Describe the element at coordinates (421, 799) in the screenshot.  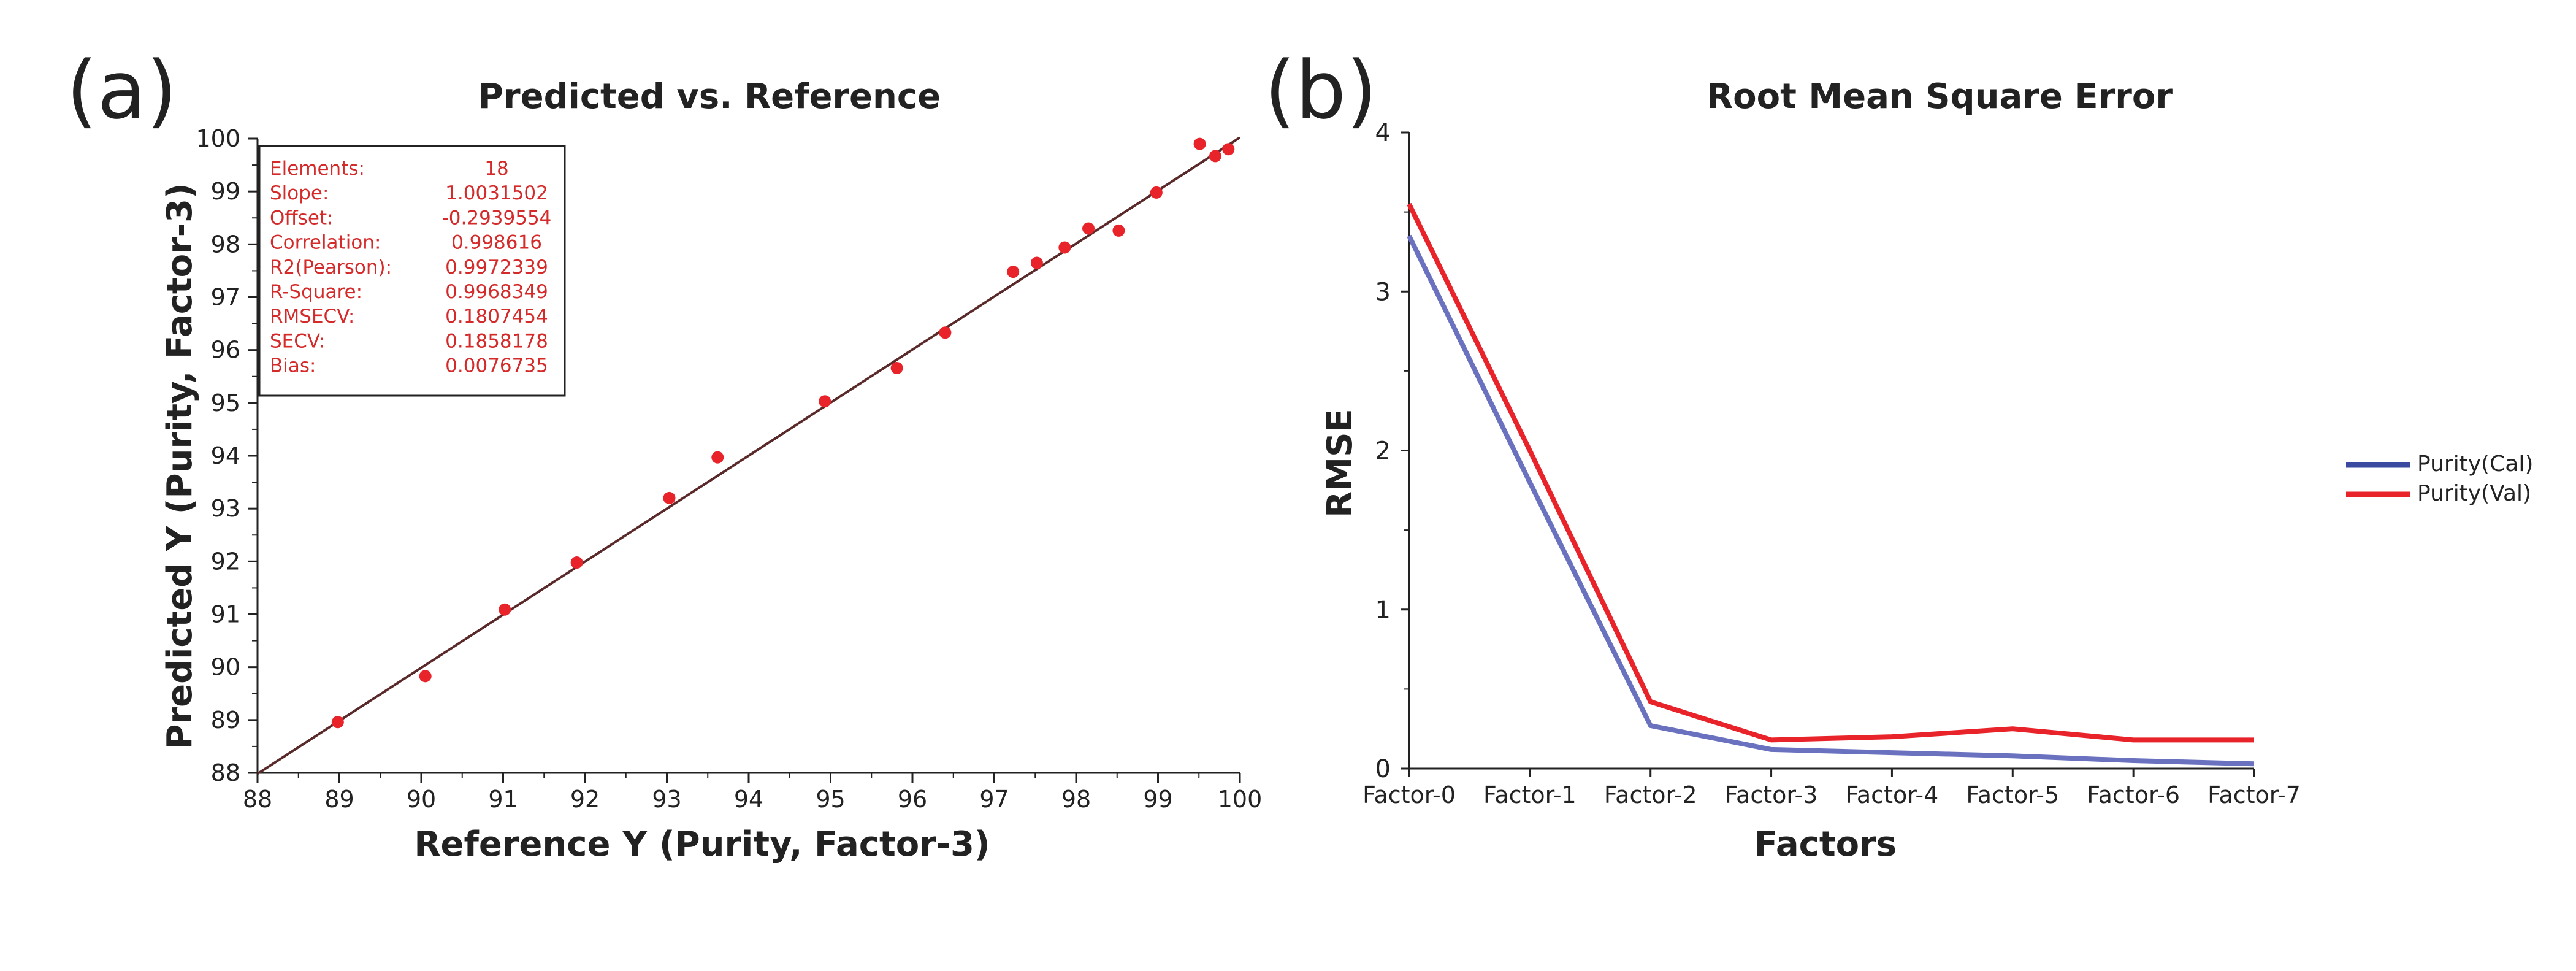
I see `panel-a-x-tick-label: 90` at that location.